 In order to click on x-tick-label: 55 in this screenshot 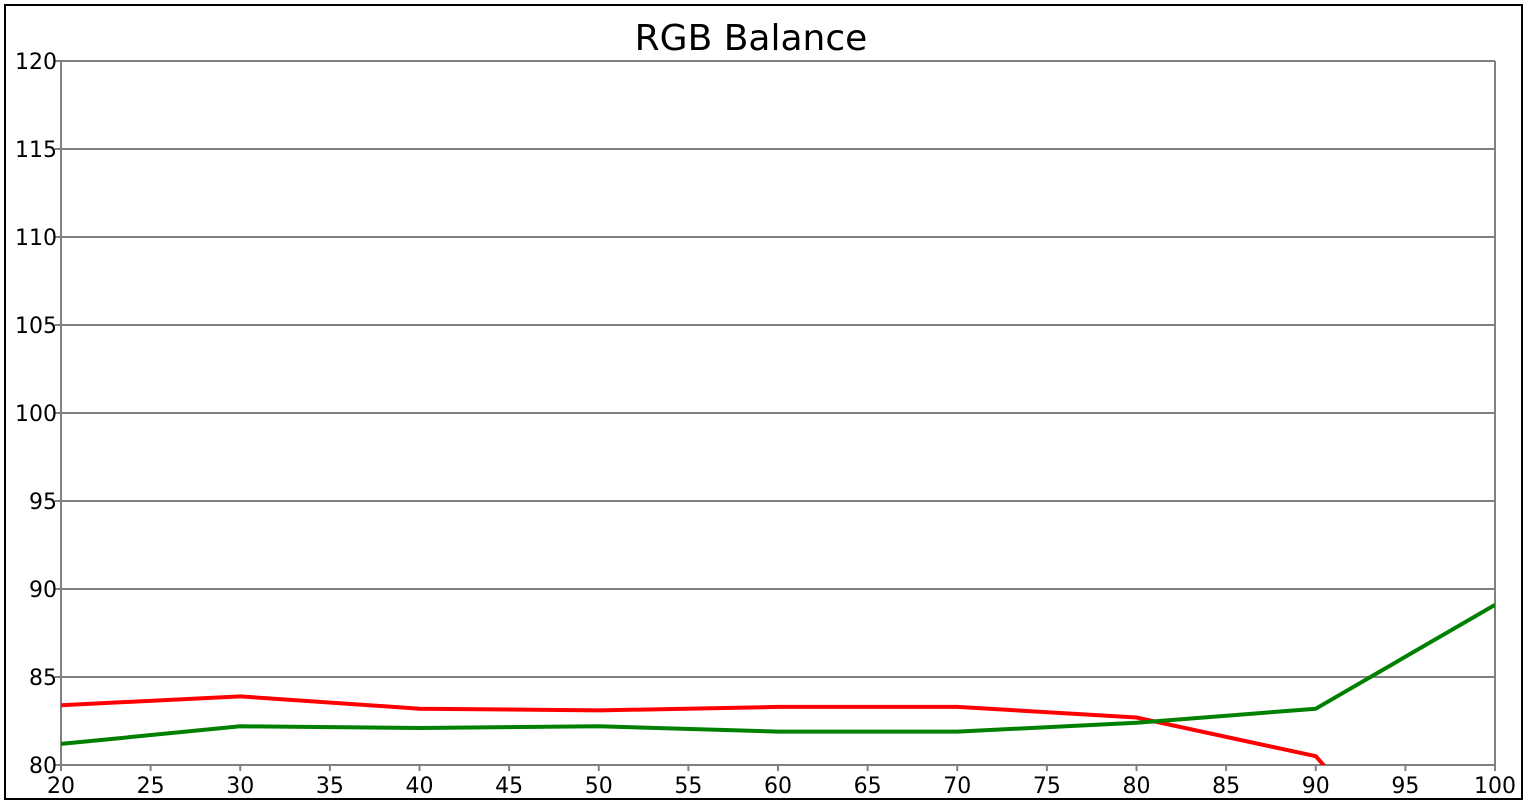, I will do `click(688, 786)`.